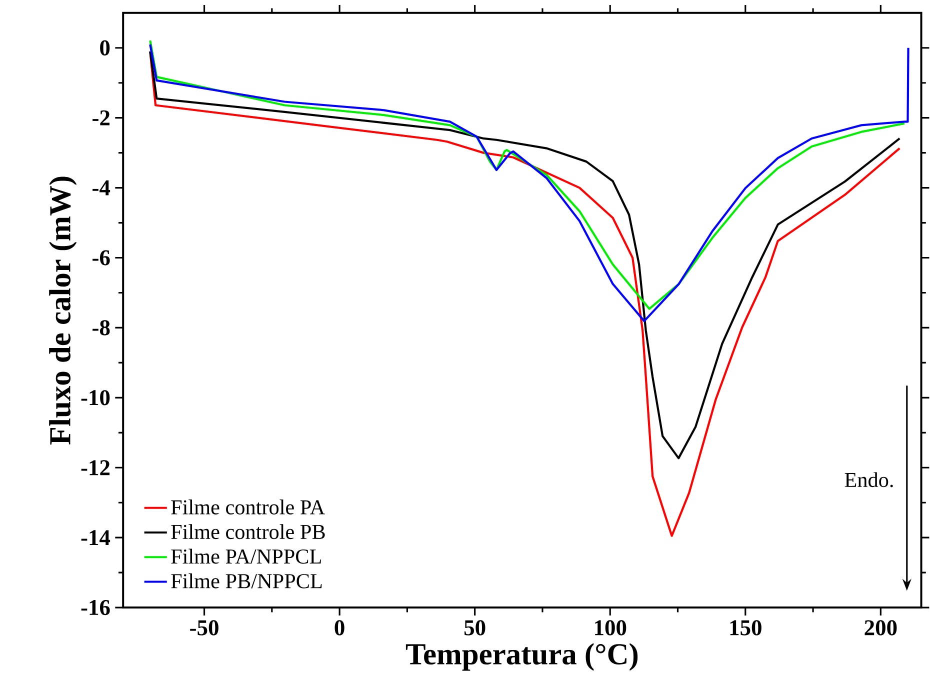 This screenshot has height=696, width=930. I want to click on y-tick-label: -10, so click(95, 398).